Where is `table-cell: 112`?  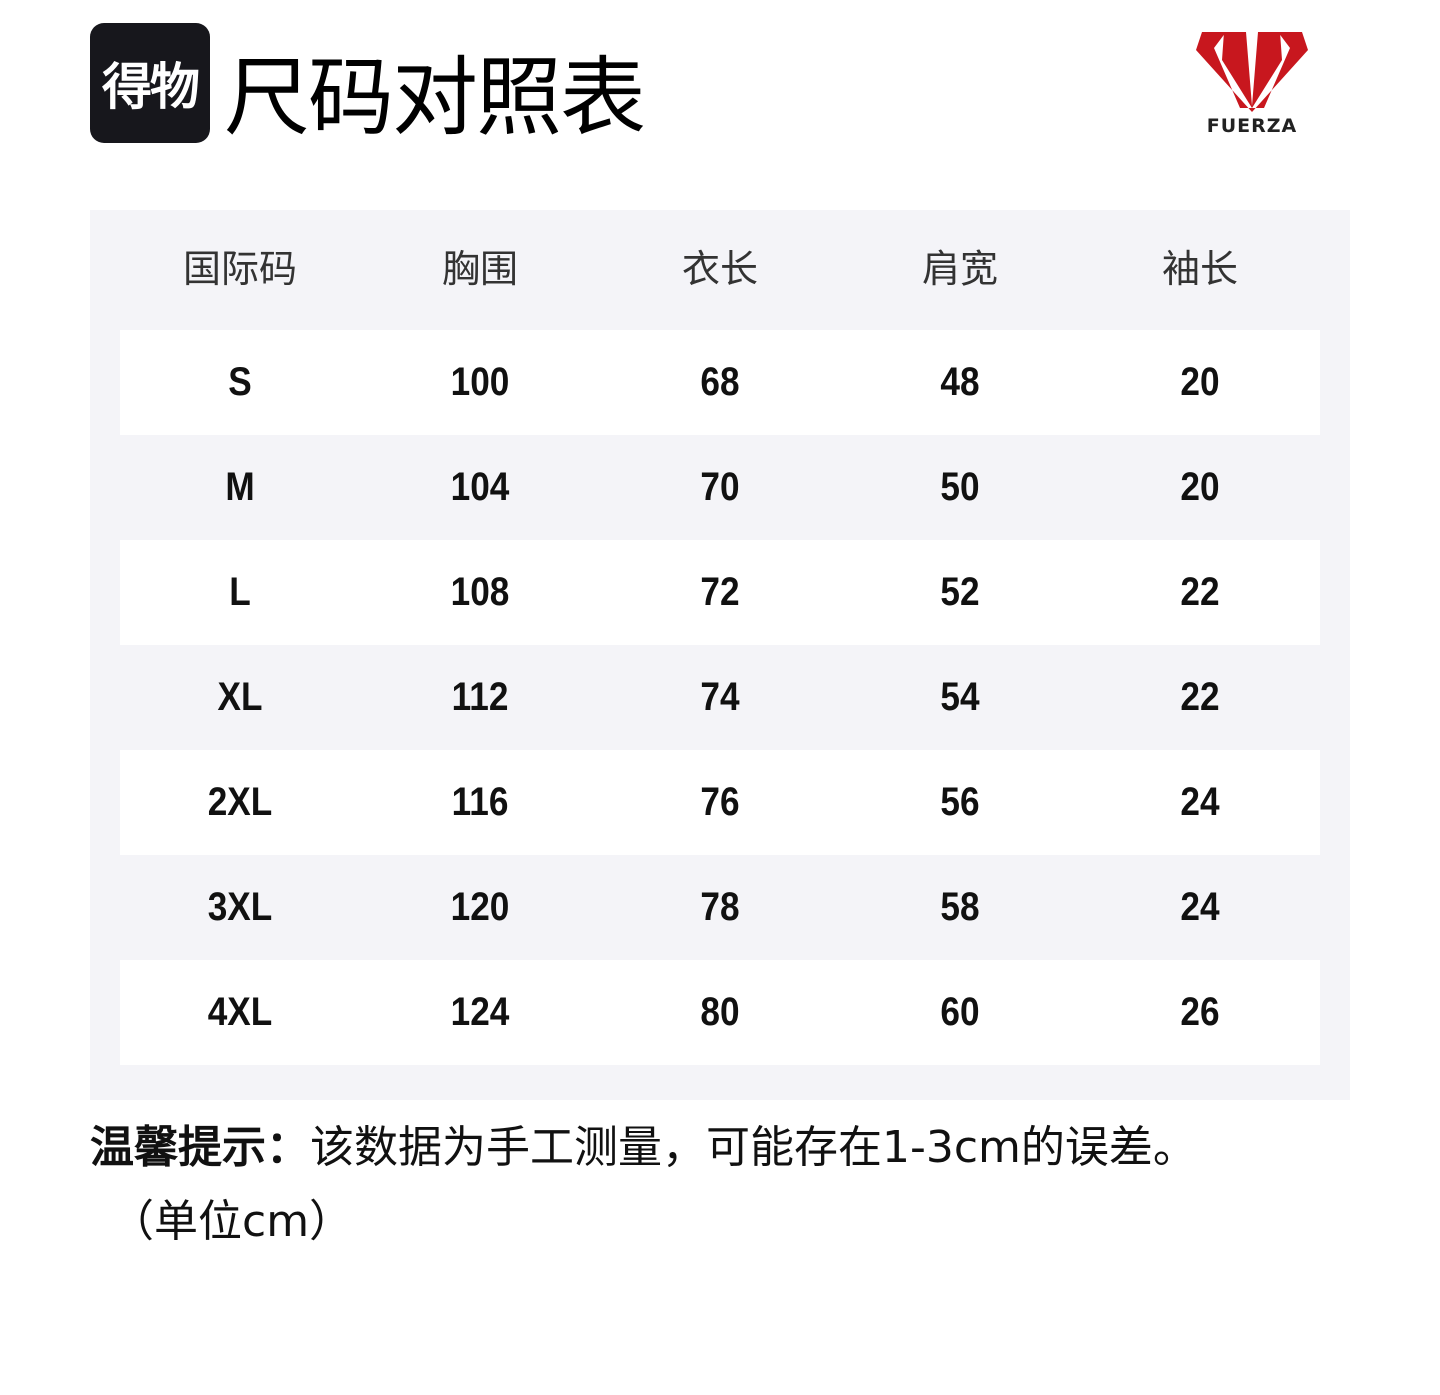 table-cell: 112 is located at coordinates (480, 697).